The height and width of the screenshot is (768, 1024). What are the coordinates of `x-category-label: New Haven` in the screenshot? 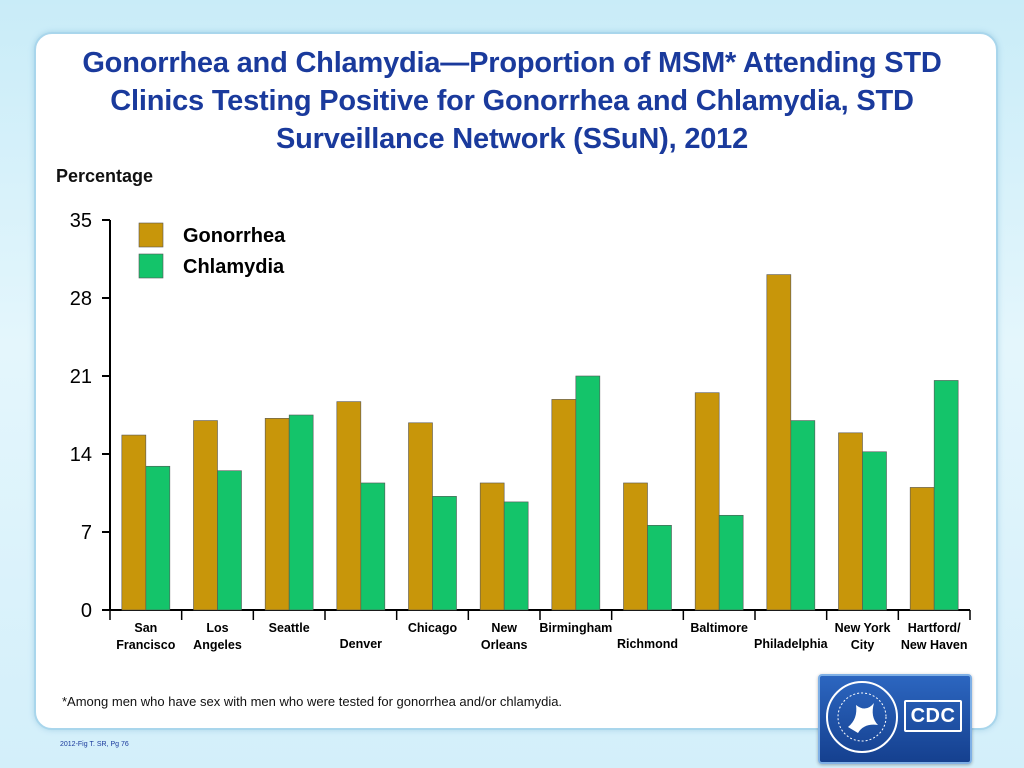 It's located at (934, 645).